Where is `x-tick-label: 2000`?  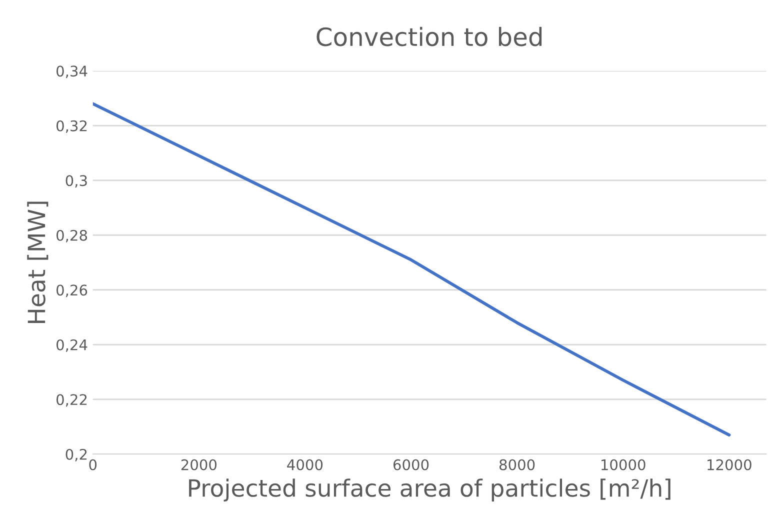
x-tick-label: 2000 is located at coordinates (199, 464).